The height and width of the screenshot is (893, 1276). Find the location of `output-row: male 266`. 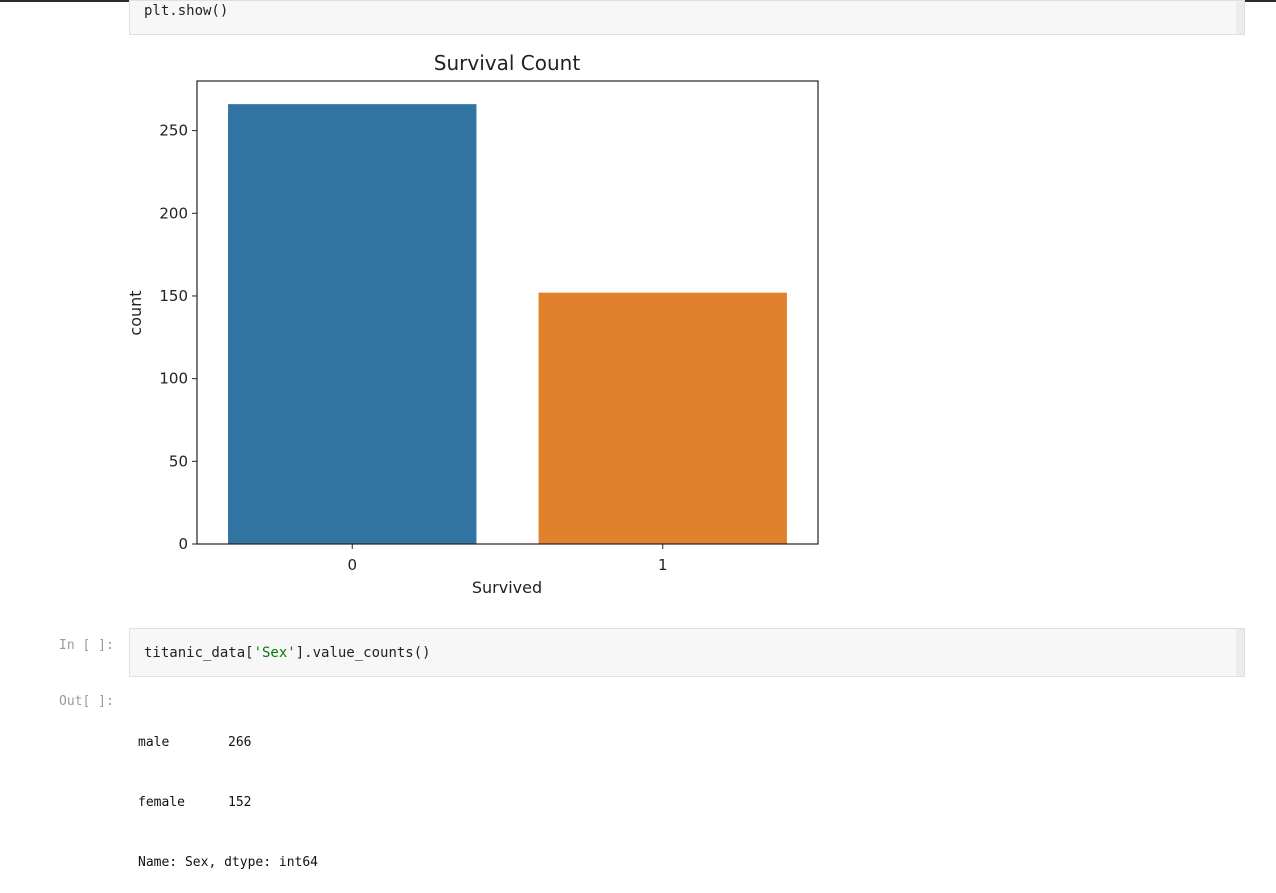

output-row: male 266 is located at coordinates (228, 743).